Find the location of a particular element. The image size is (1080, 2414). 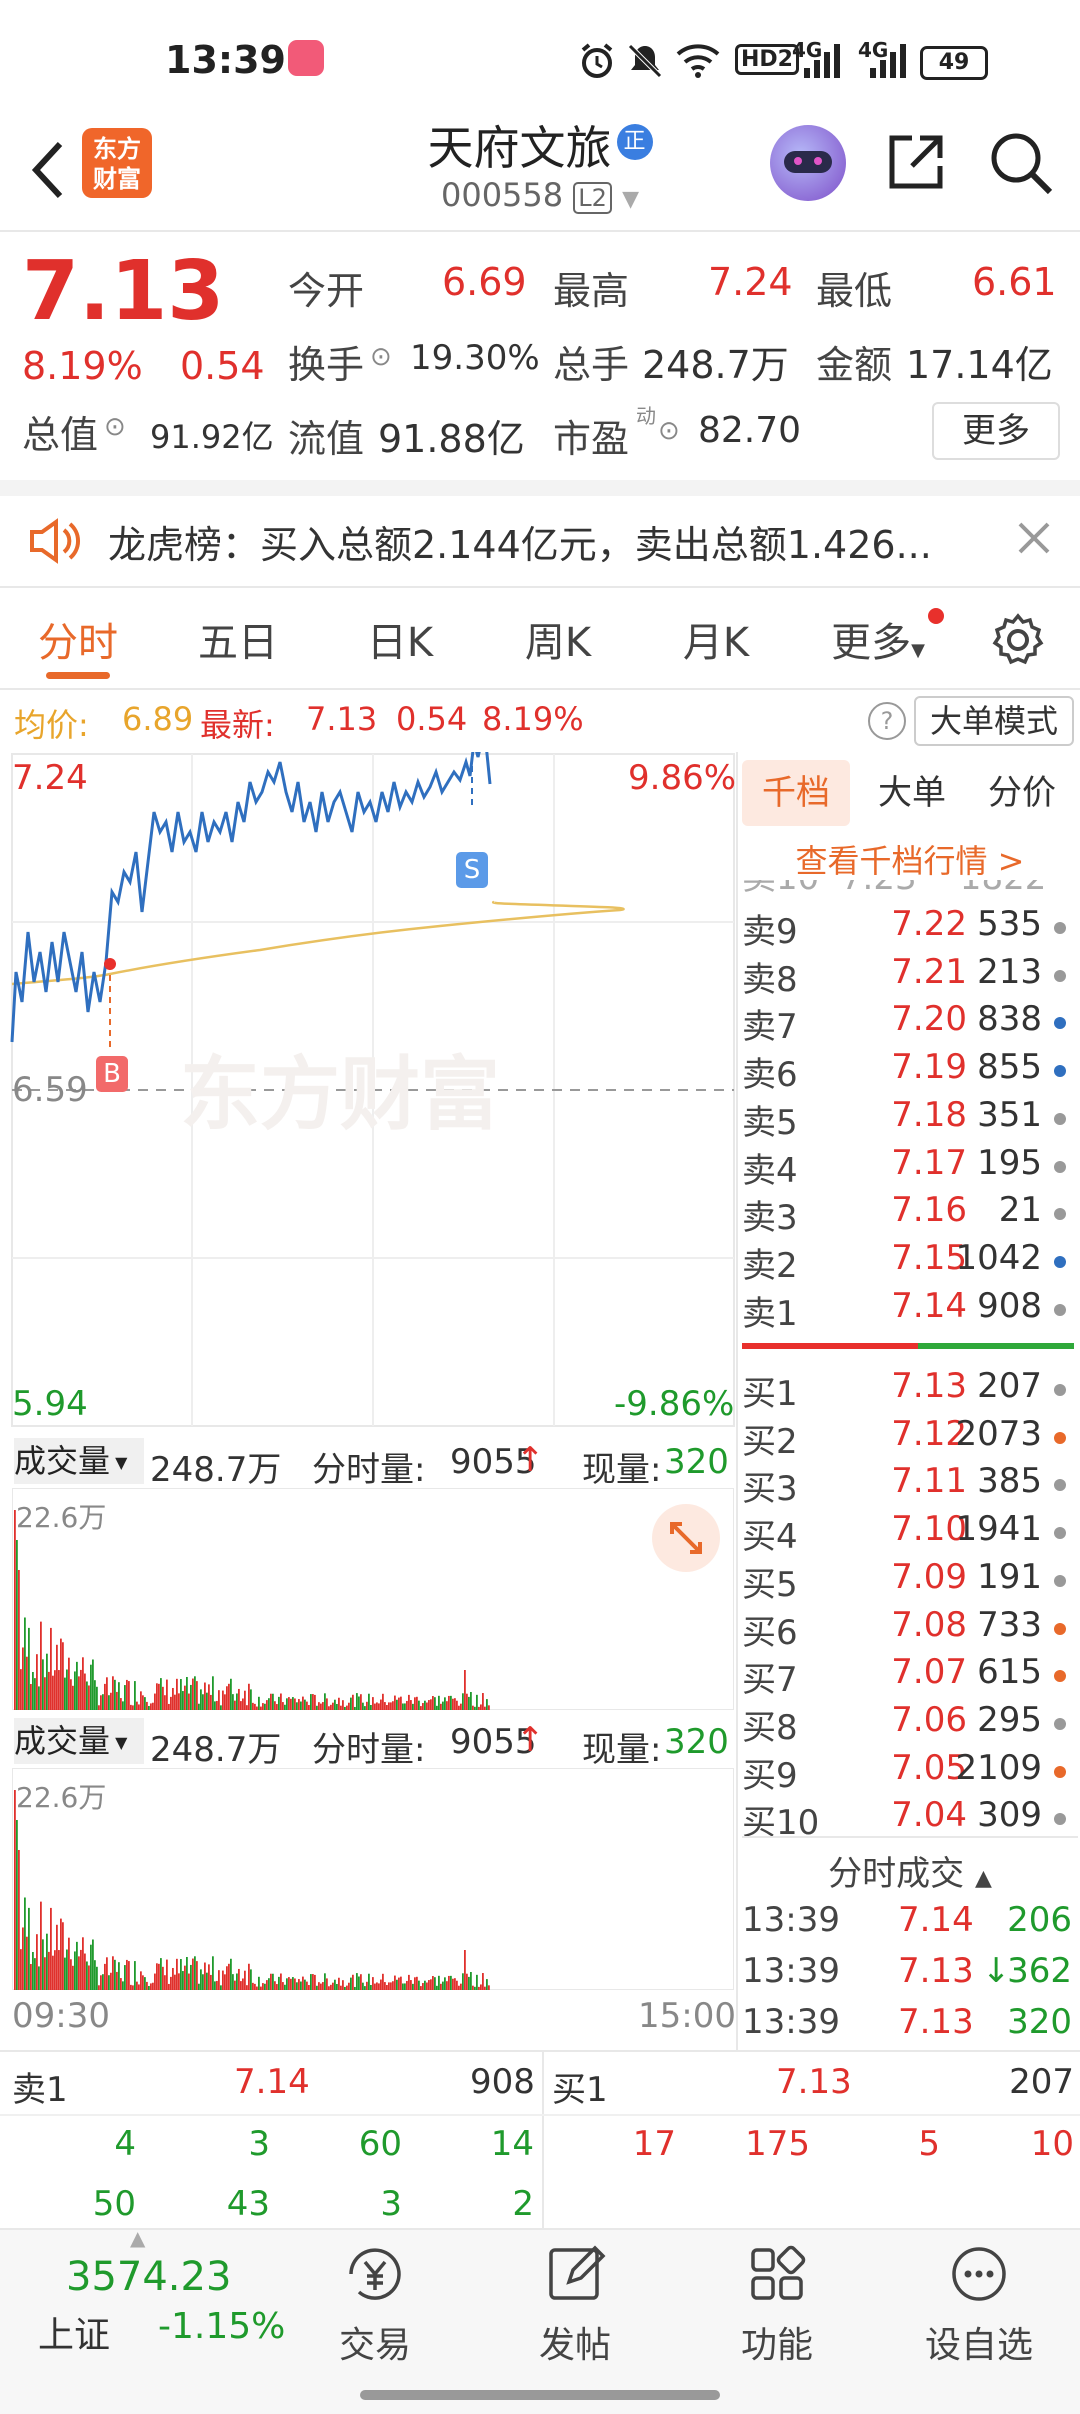

expand-button is located at coordinates (686, 1538).